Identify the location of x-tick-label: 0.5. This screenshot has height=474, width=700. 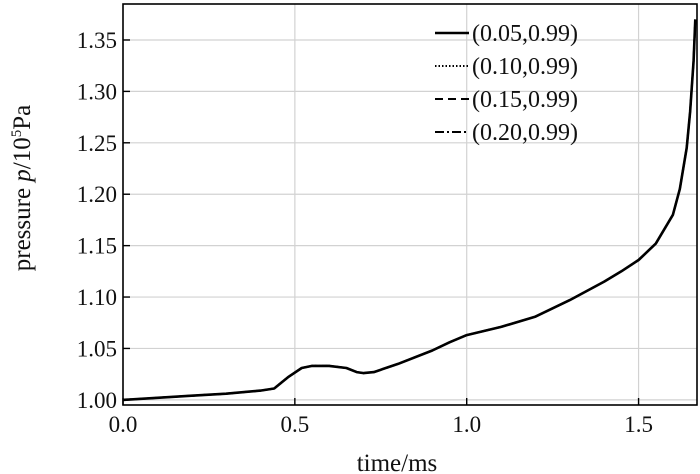
(294, 424).